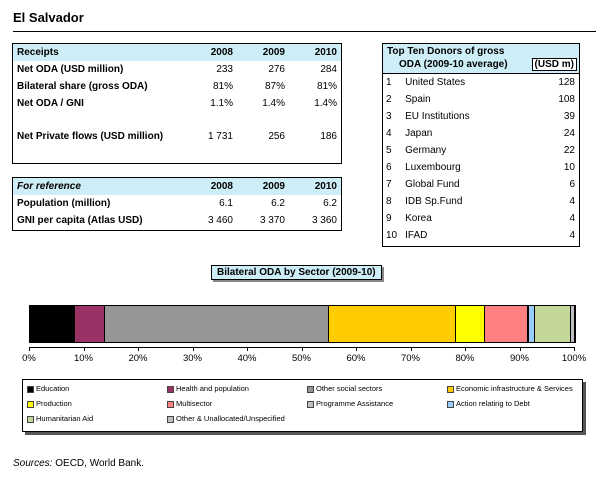 The width and height of the screenshot is (607, 482). What do you see at coordinates (220, 220) in the screenshot?
I see `cell: 3 460` at bounding box center [220, 220].